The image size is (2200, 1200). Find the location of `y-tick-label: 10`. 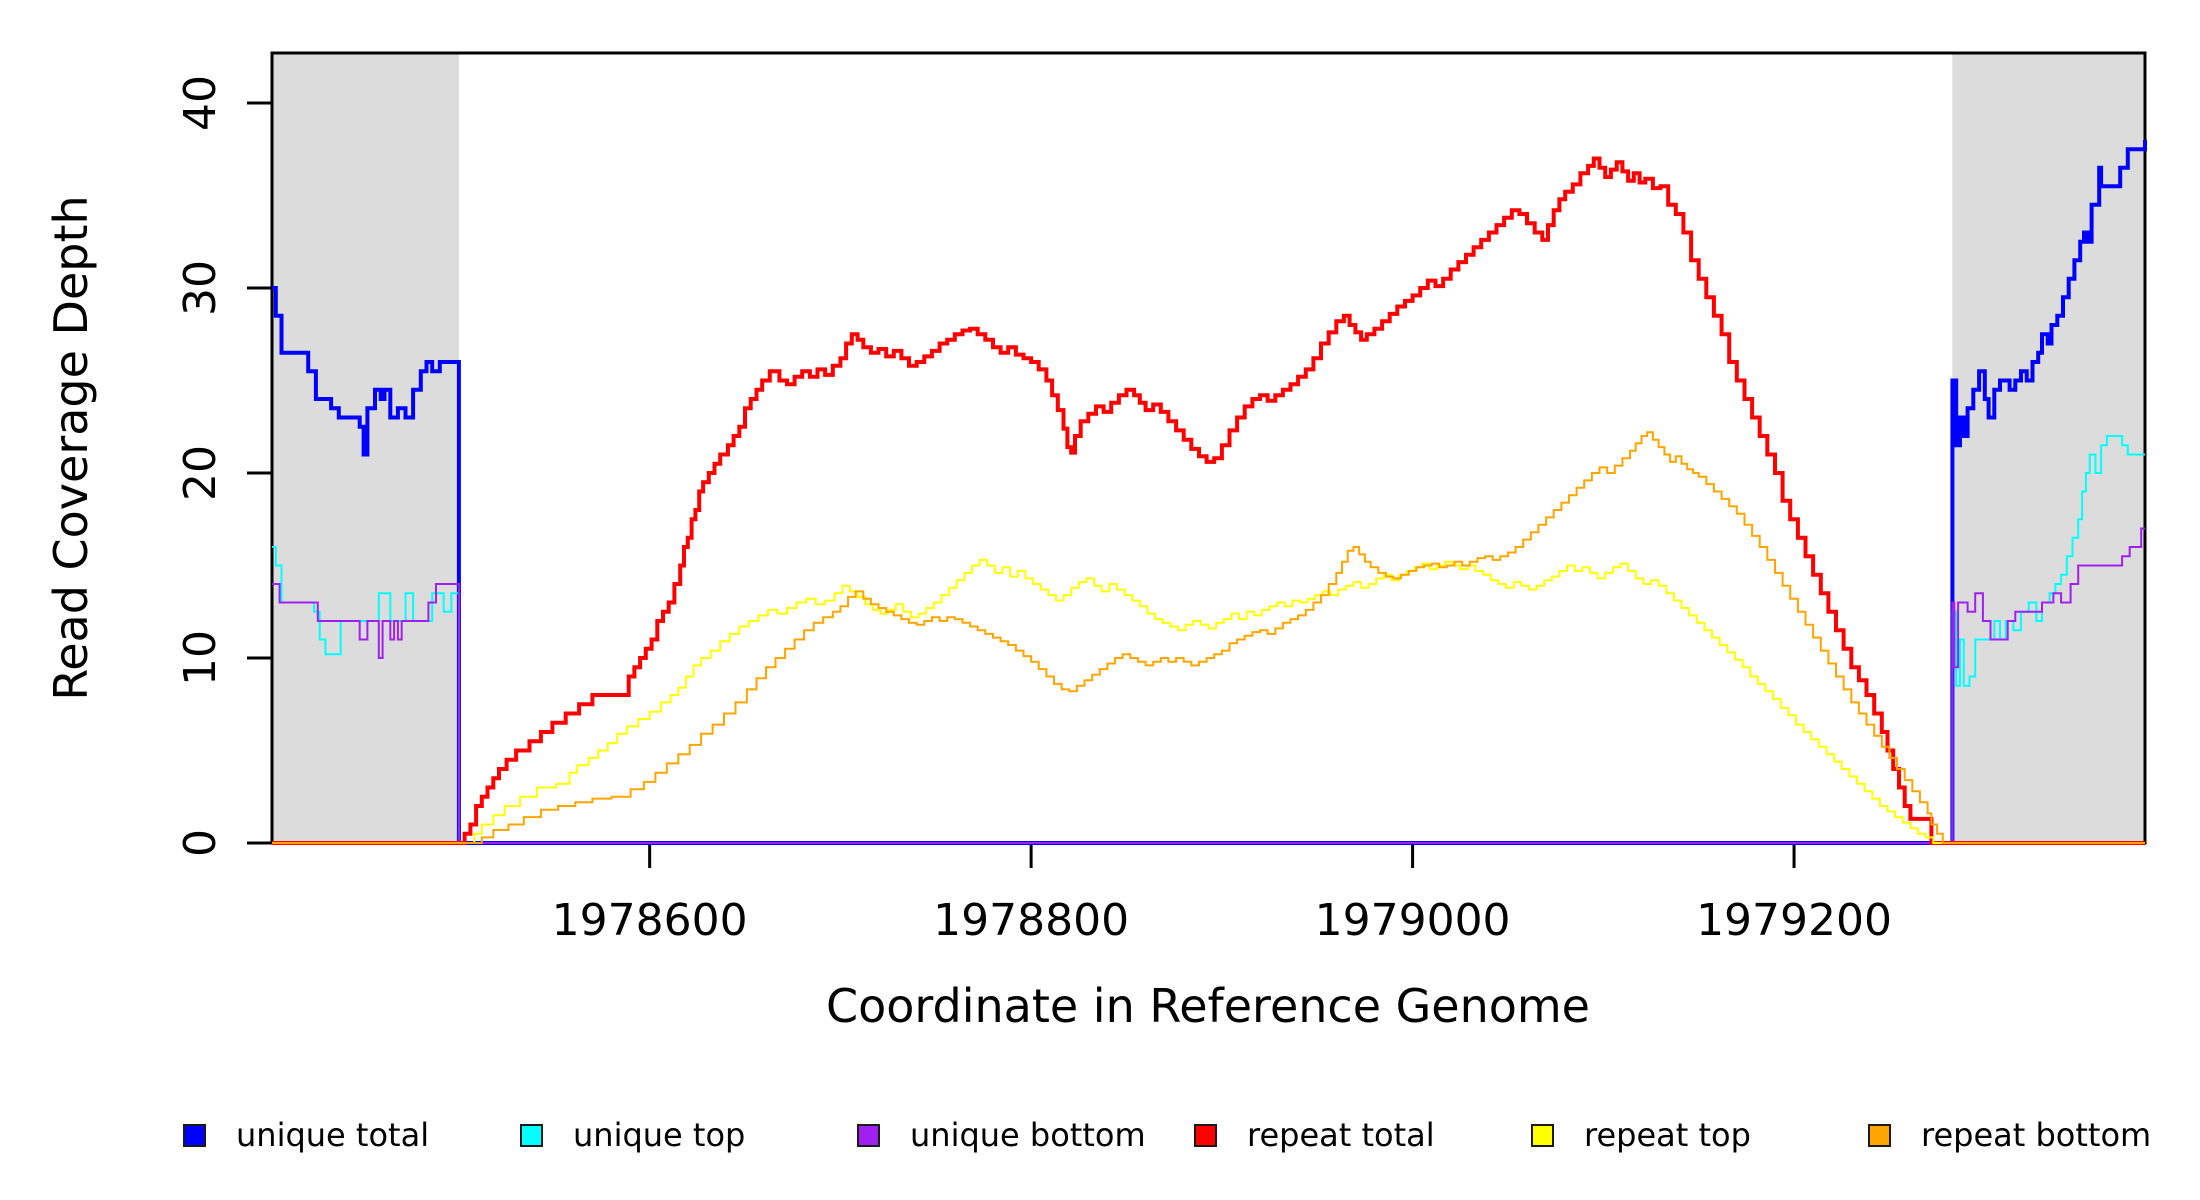

y-tick-label: 10 is located at coordinates (200, 658).